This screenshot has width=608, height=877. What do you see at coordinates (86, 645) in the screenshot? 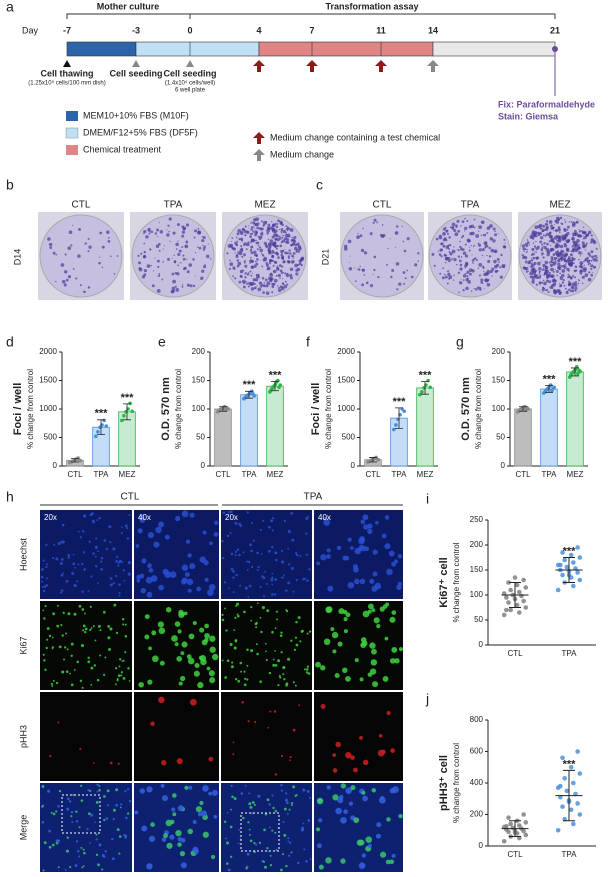
I see `micrograph` at bounding box center [86, 645].